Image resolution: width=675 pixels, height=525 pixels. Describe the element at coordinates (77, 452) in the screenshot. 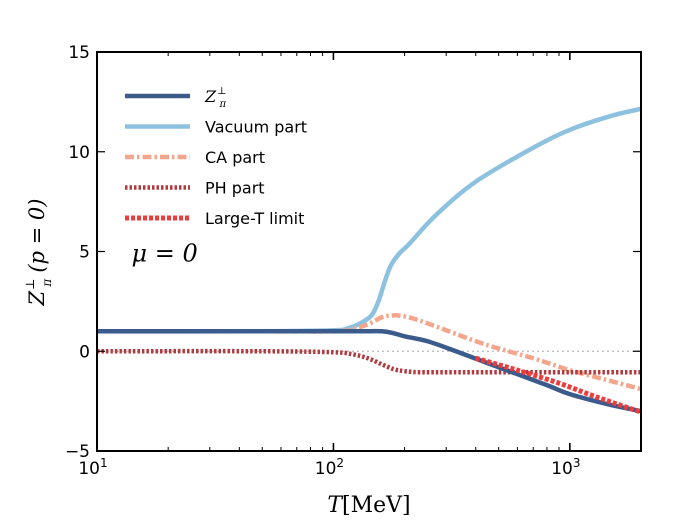

I see `y-tick-label: −5` at that location.